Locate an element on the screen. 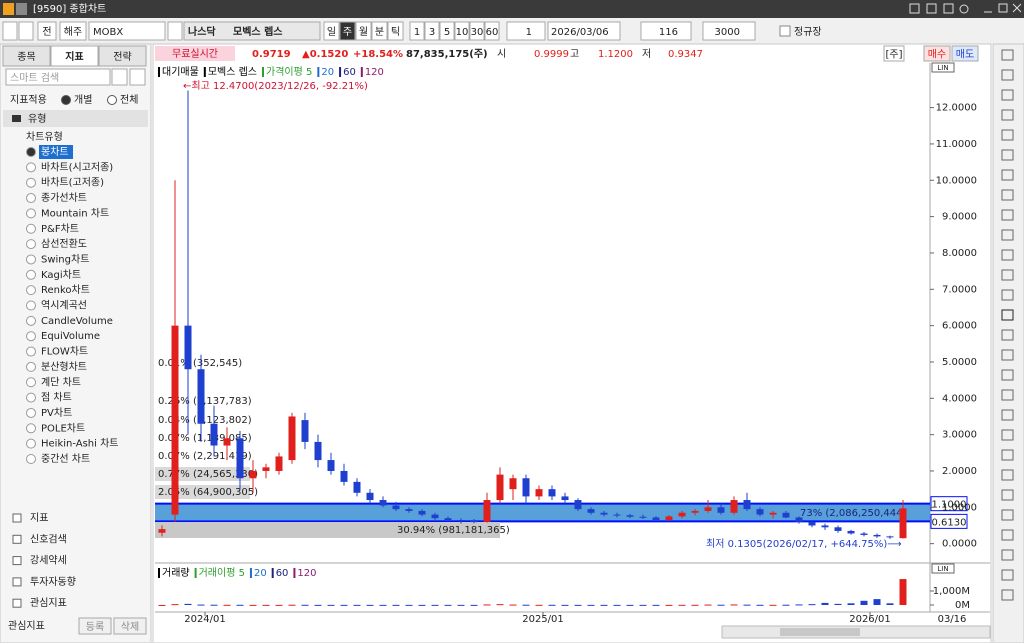  sell-button: 매도 is located at coordinates (965, 55).